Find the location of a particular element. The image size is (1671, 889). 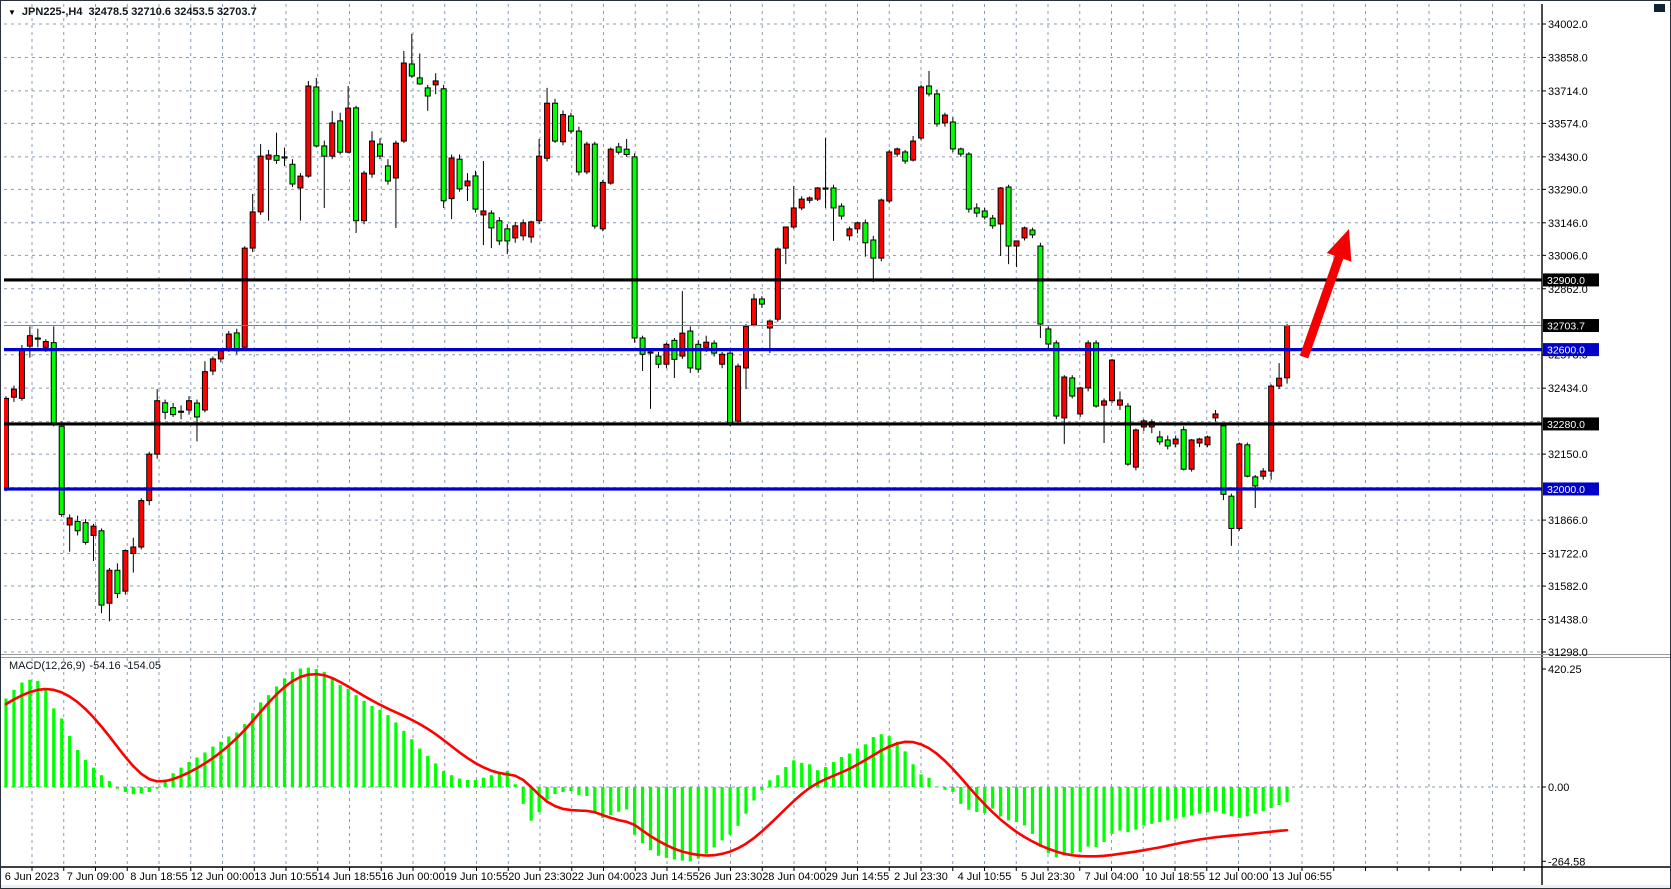

macd-tick-label: -264.58 is located at coordinates (1566, 862).